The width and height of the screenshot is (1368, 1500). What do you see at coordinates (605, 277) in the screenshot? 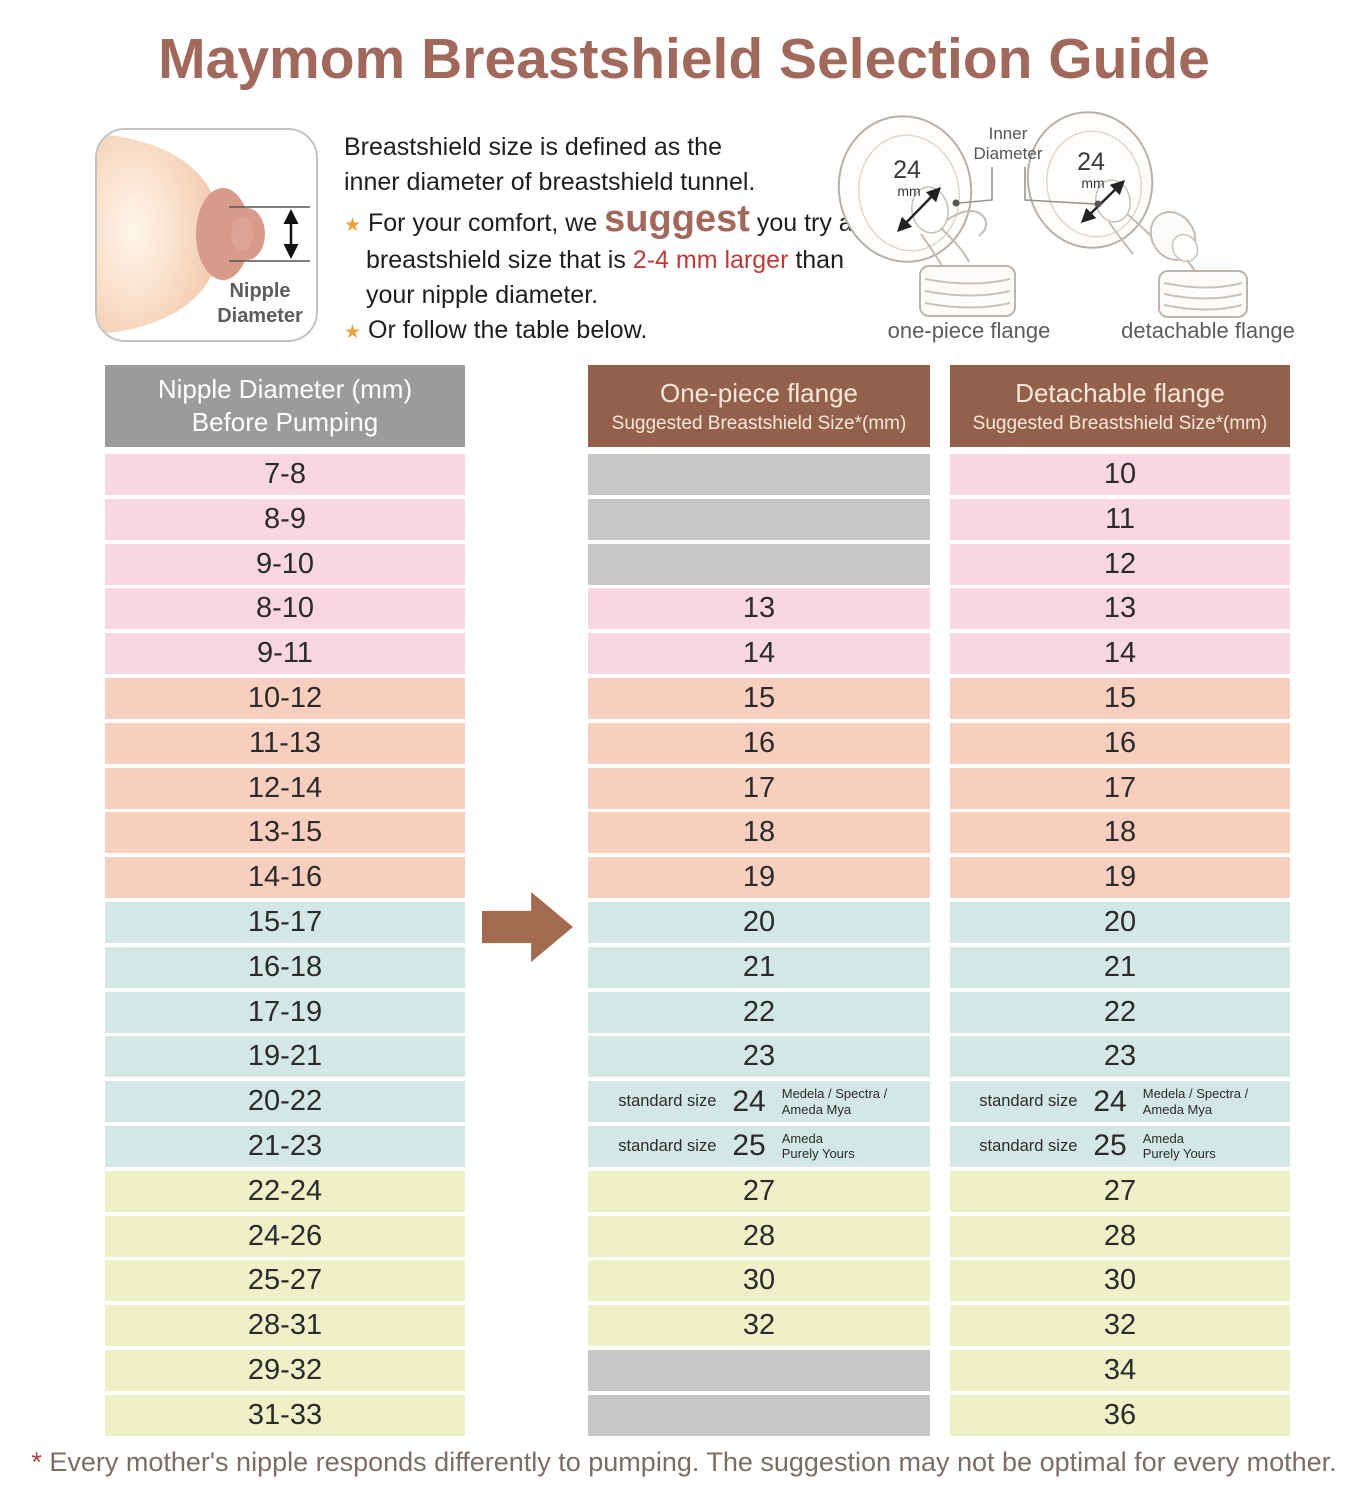
I see `bullet1-post: than your nipple diameter.` at bounding box center [605, 277].